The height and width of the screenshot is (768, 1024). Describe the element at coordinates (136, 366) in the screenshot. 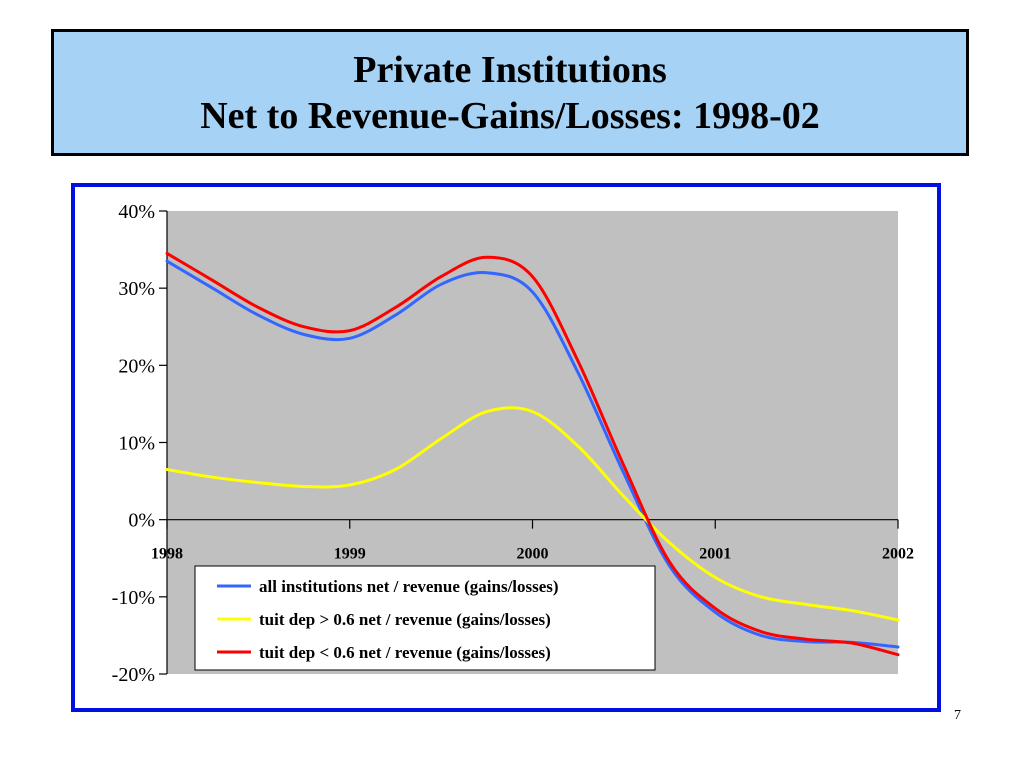

I see `y-tick-label: 20%` at that location.